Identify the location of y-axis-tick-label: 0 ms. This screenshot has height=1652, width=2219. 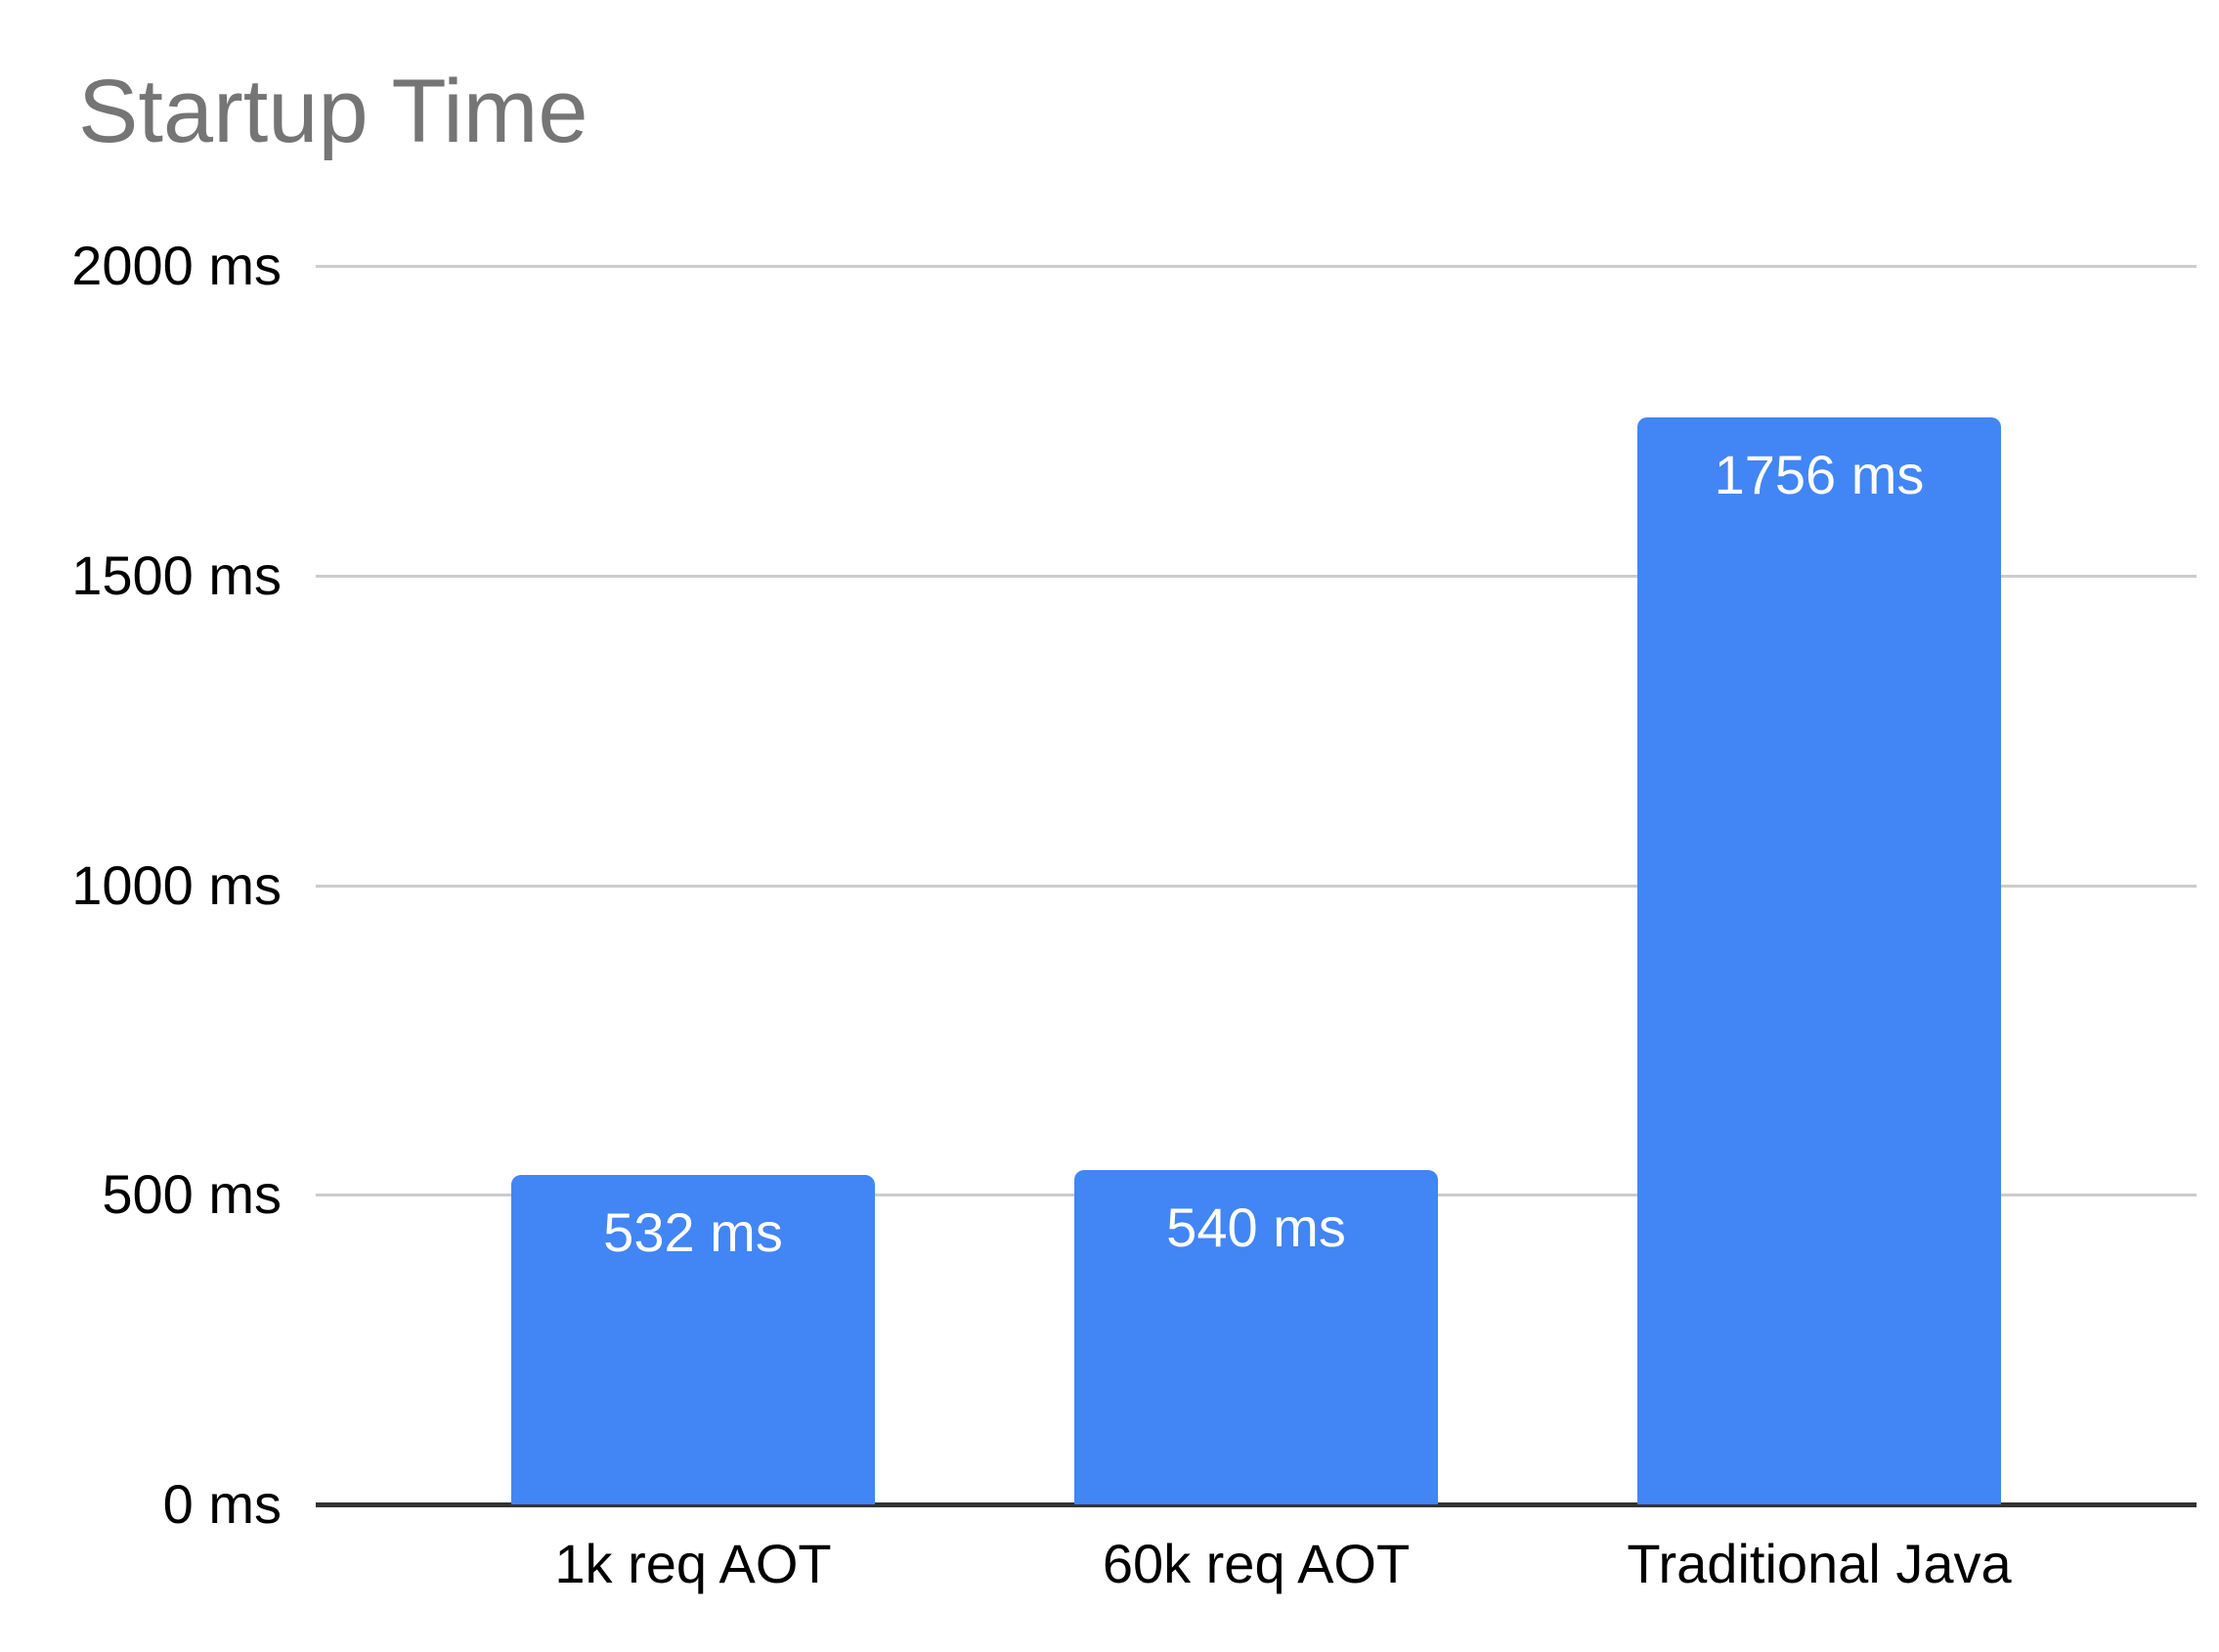
(222, 1504).